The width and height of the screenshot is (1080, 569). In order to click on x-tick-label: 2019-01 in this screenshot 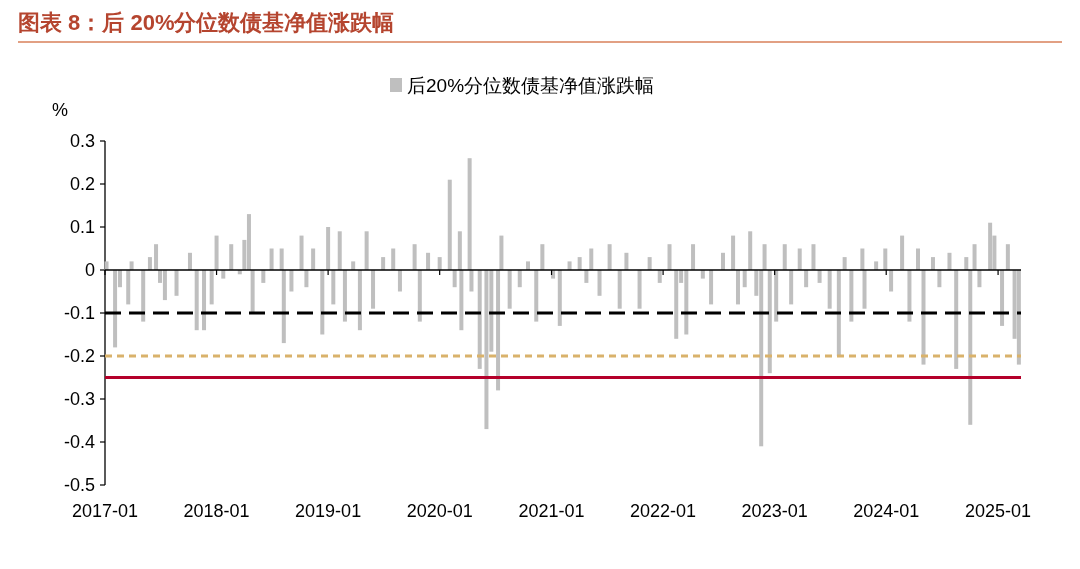, I will do `click(328, 511)`.